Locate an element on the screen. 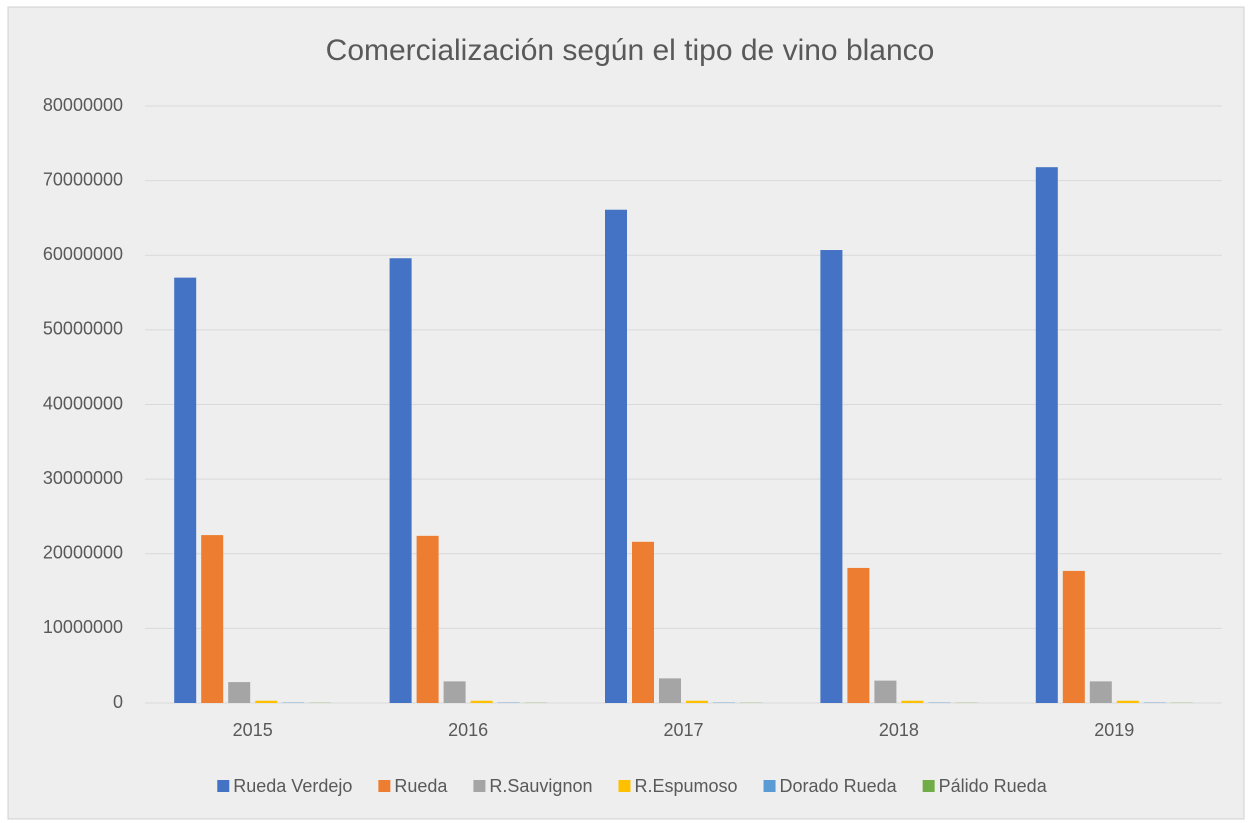 Image resolution: width=1249 pixels, height=823 pixels. x-tick-label: 2017 is located at coordinates (683, 730).